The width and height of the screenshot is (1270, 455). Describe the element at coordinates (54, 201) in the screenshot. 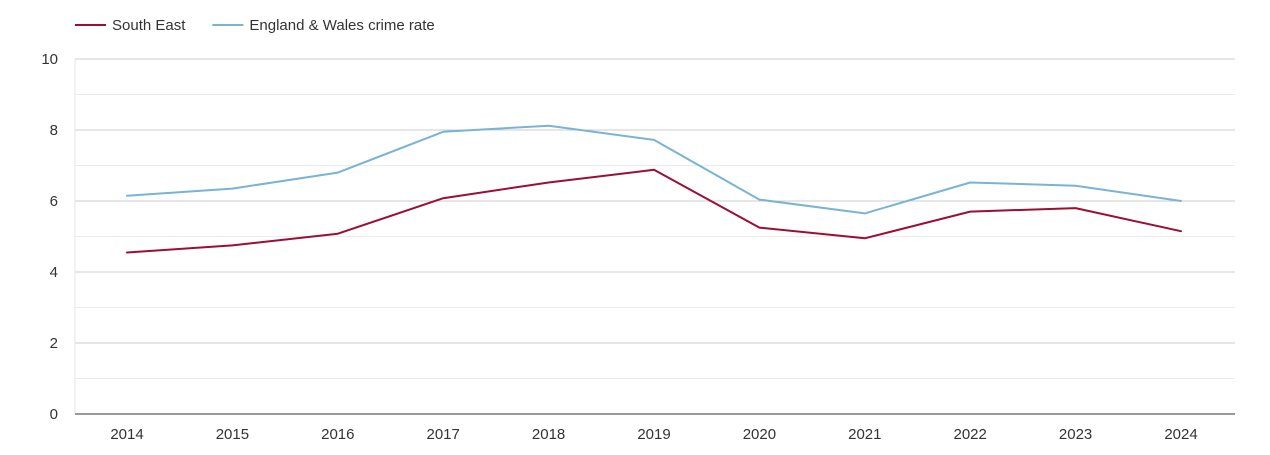

I see `y-tick-label: 6` at that location.